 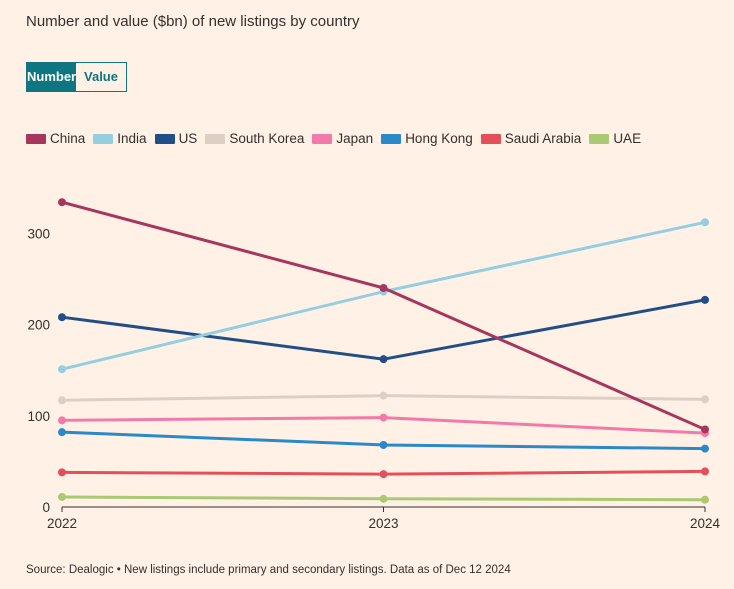 I want to click on legend-label: South Korea, so click(x=267, y=138).